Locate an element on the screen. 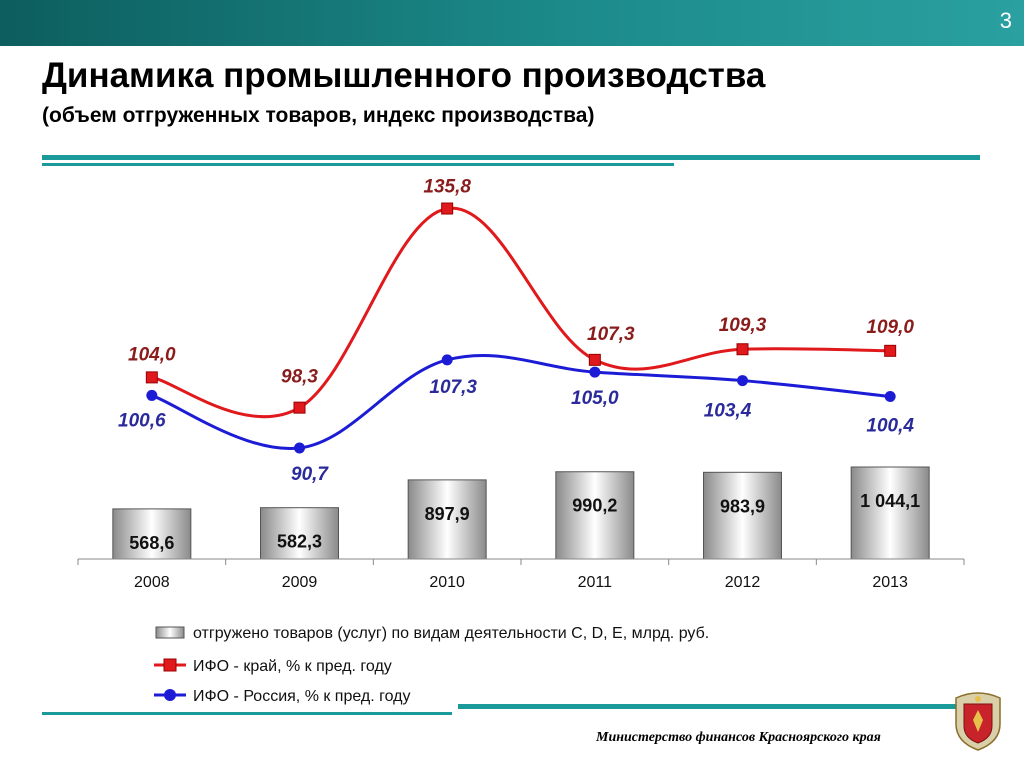  x-tick-label: 2010 is located at coordinates (447, 582).